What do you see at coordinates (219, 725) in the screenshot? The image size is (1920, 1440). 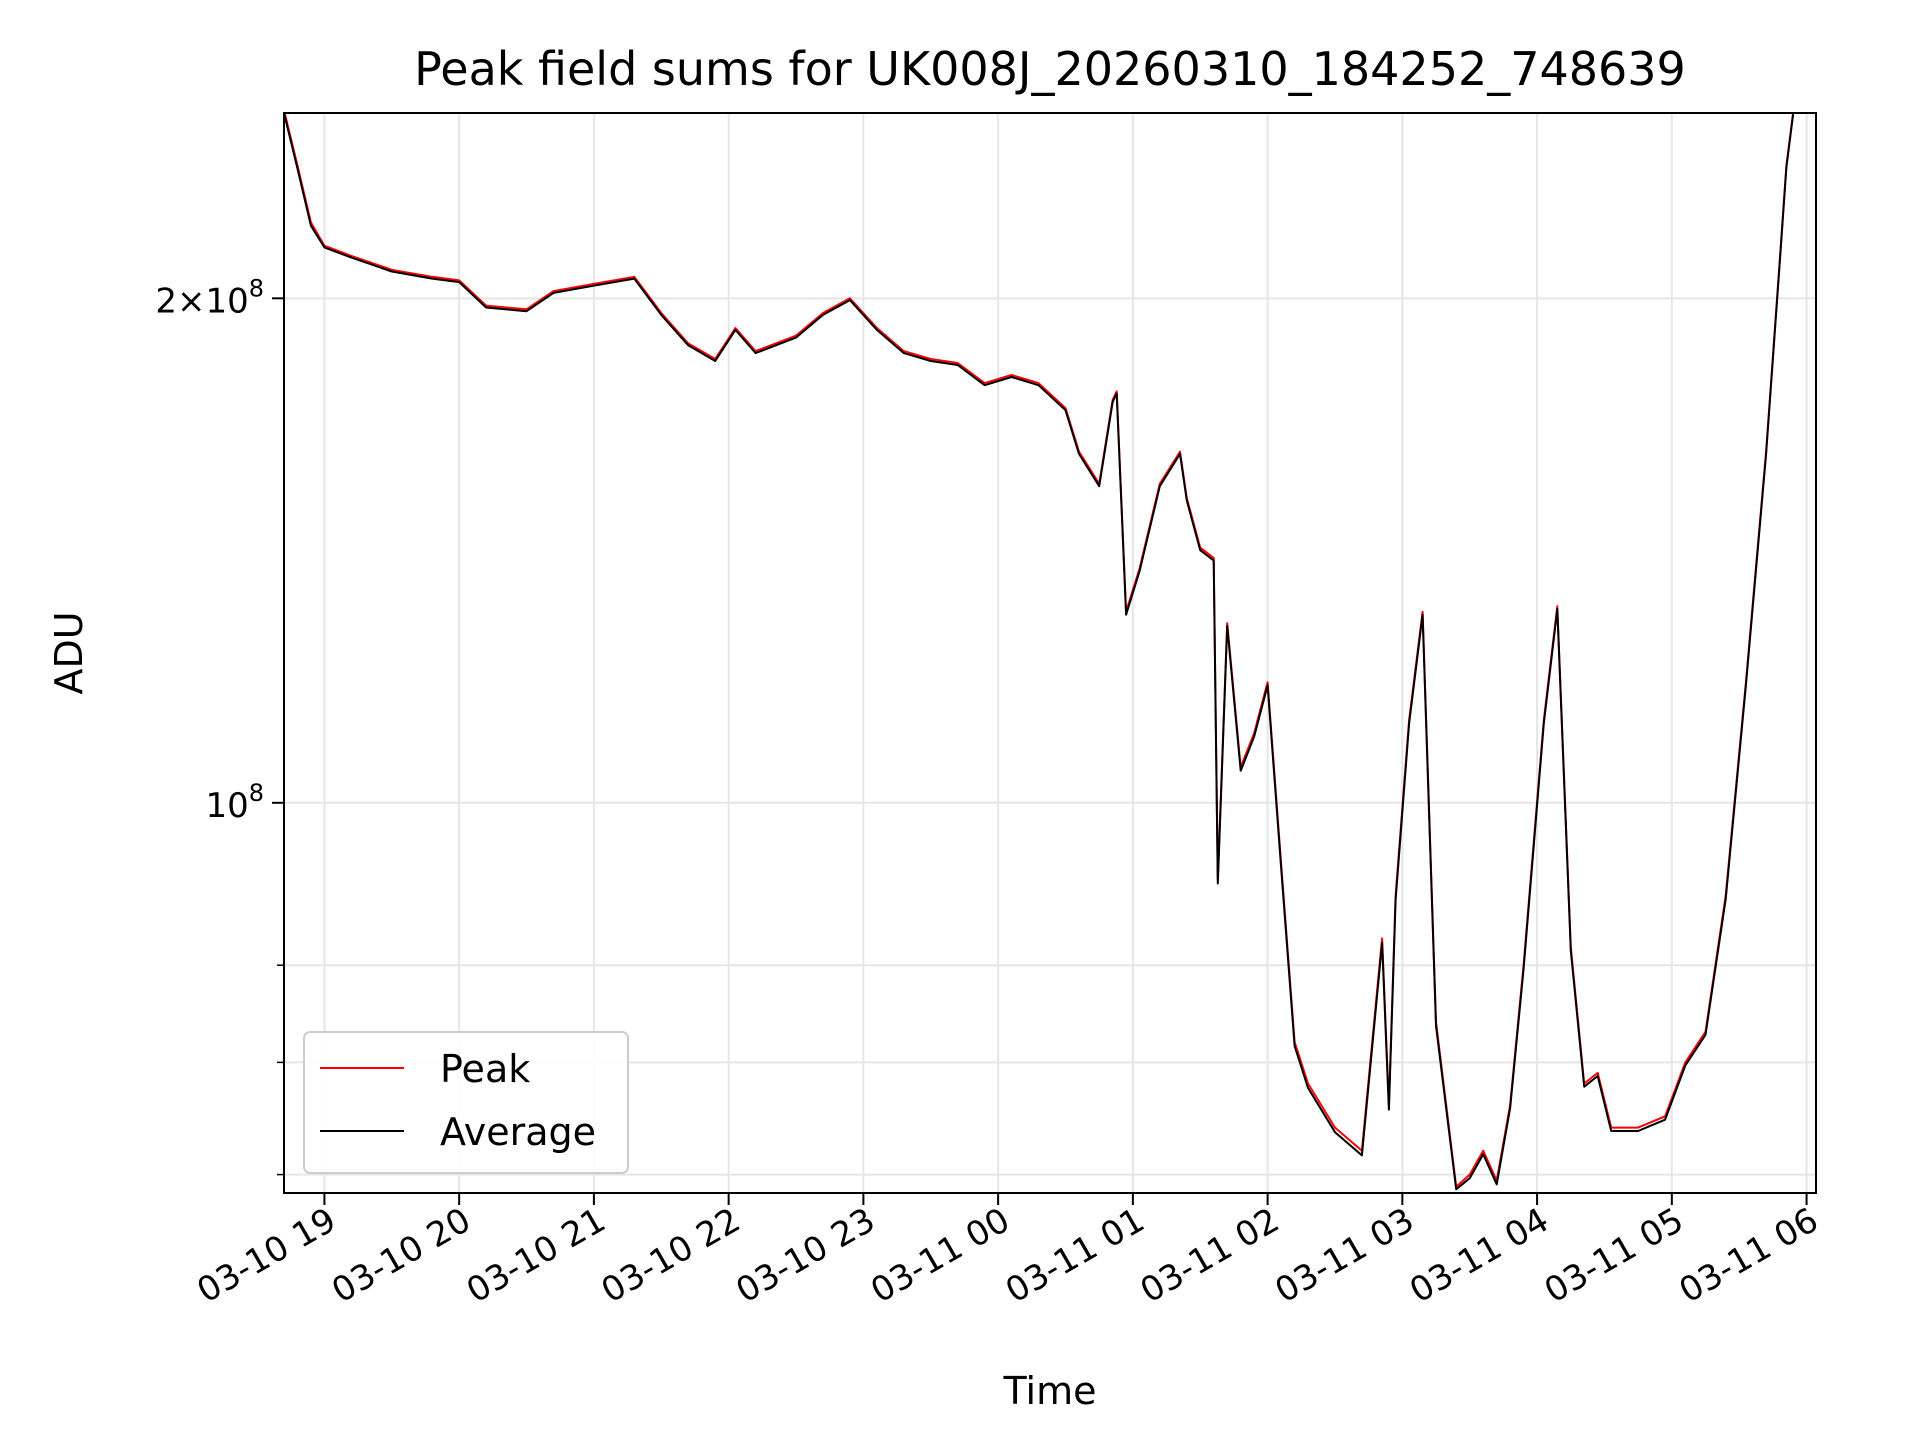 I see `y-axis-ticks: 108 2×108` at bounding box center [219, 725].